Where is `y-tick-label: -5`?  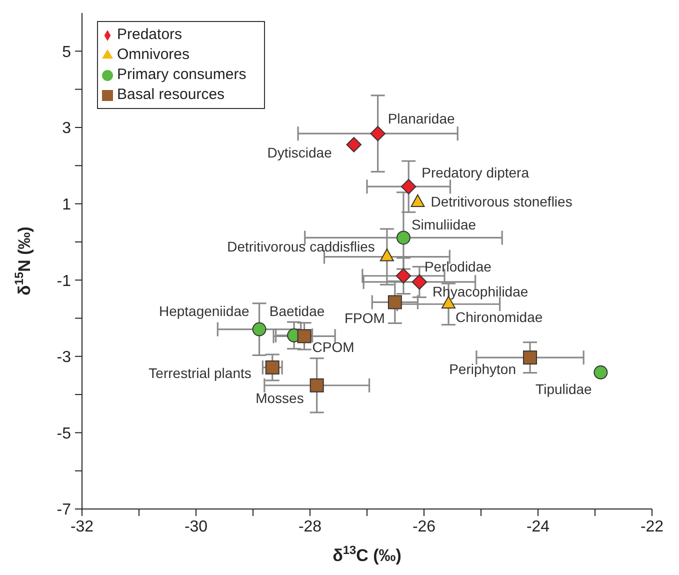 y-tick-label: -5 is located at coordinates (64, 433).